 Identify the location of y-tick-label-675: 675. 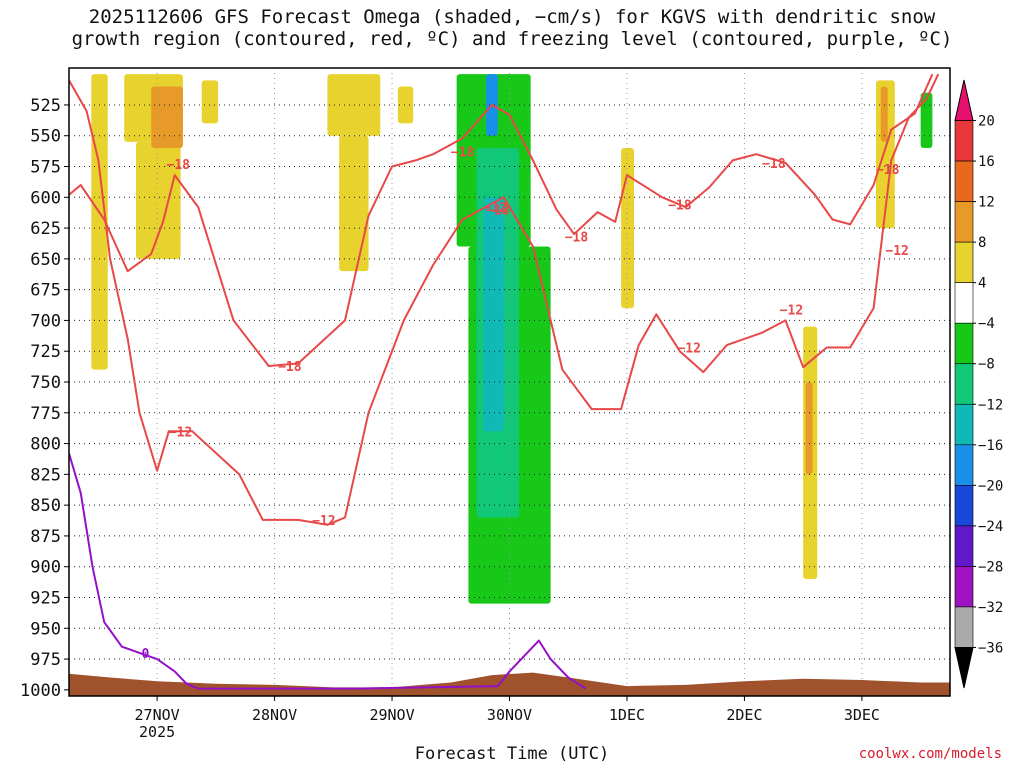
(45, 291).